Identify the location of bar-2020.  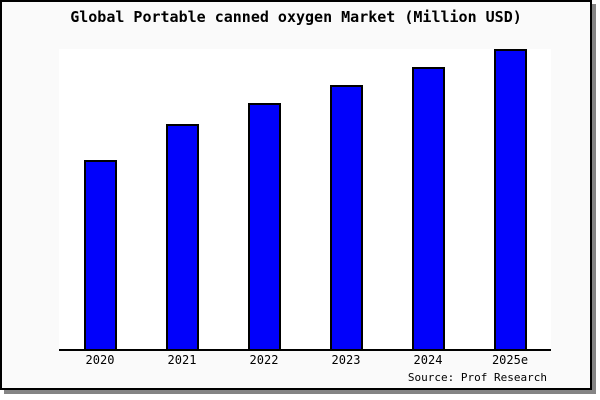
(100, 254).